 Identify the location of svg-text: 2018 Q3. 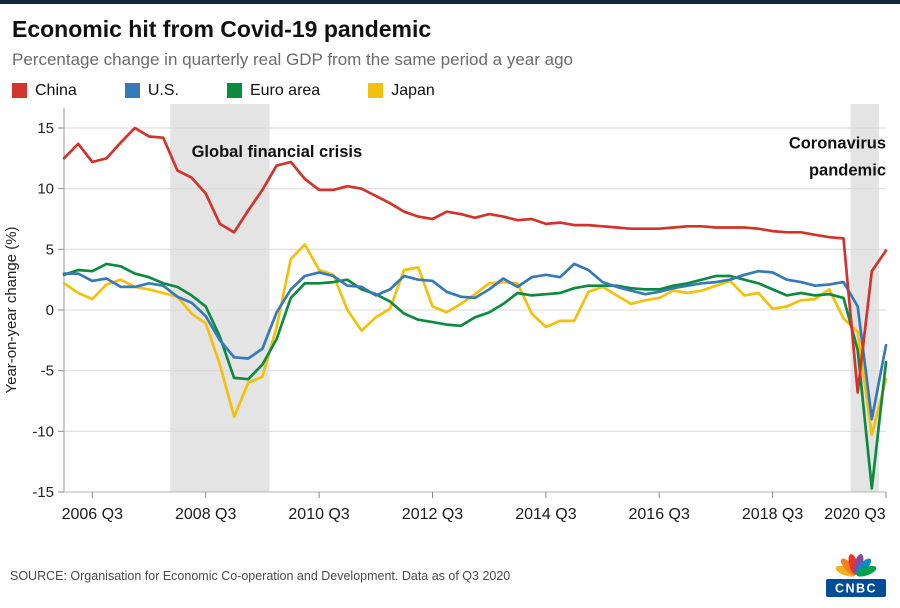
(772, 514).